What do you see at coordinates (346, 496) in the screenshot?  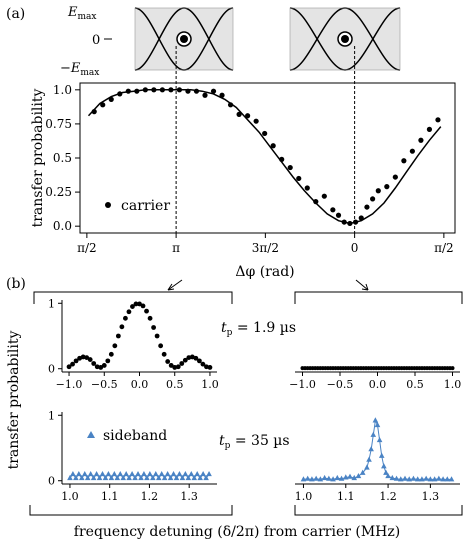 I see `chart-b-br-xtick-label: 1.1` at bounding box center [346, 496].